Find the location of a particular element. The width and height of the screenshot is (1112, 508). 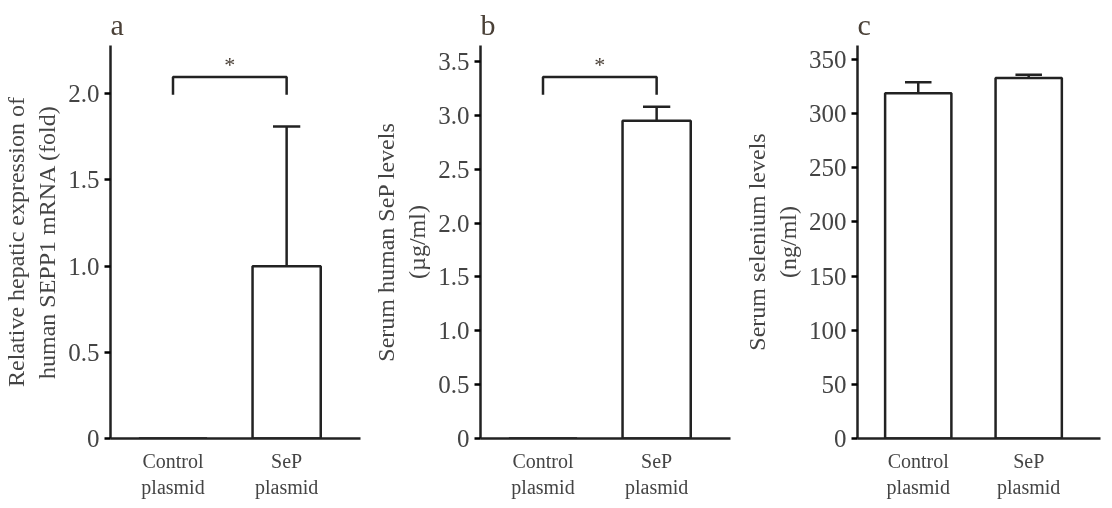

y-tick-label: 2.5 is located at coordinates (454, 169).